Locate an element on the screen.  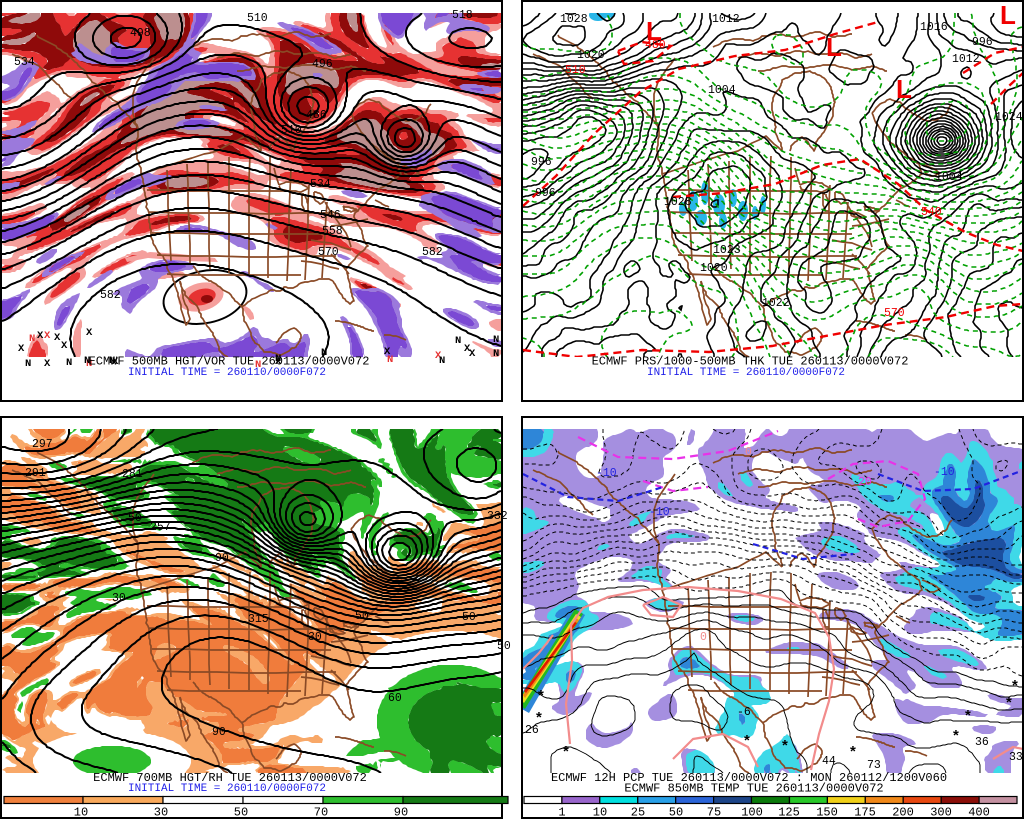
svg-text: 1016 is located at coordinates (934, 27).